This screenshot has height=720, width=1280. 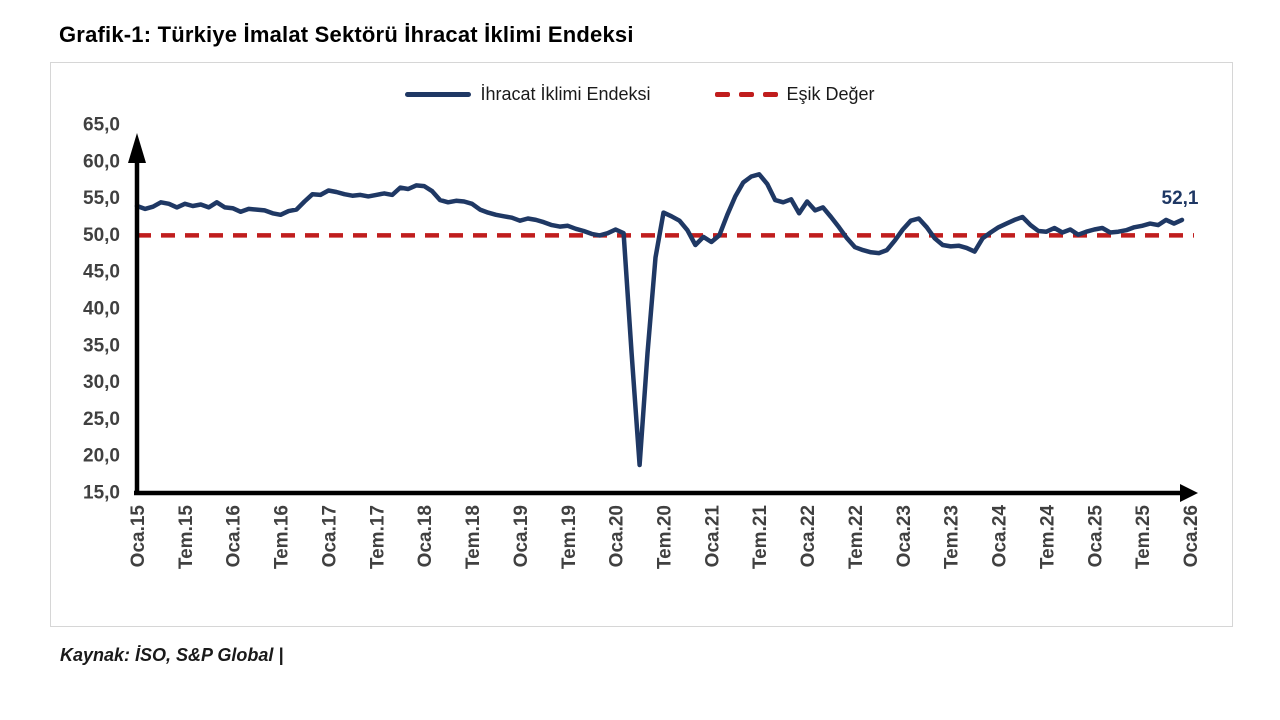 I want to click on y-tick-label: 55,0, so click(x=101, y=198).